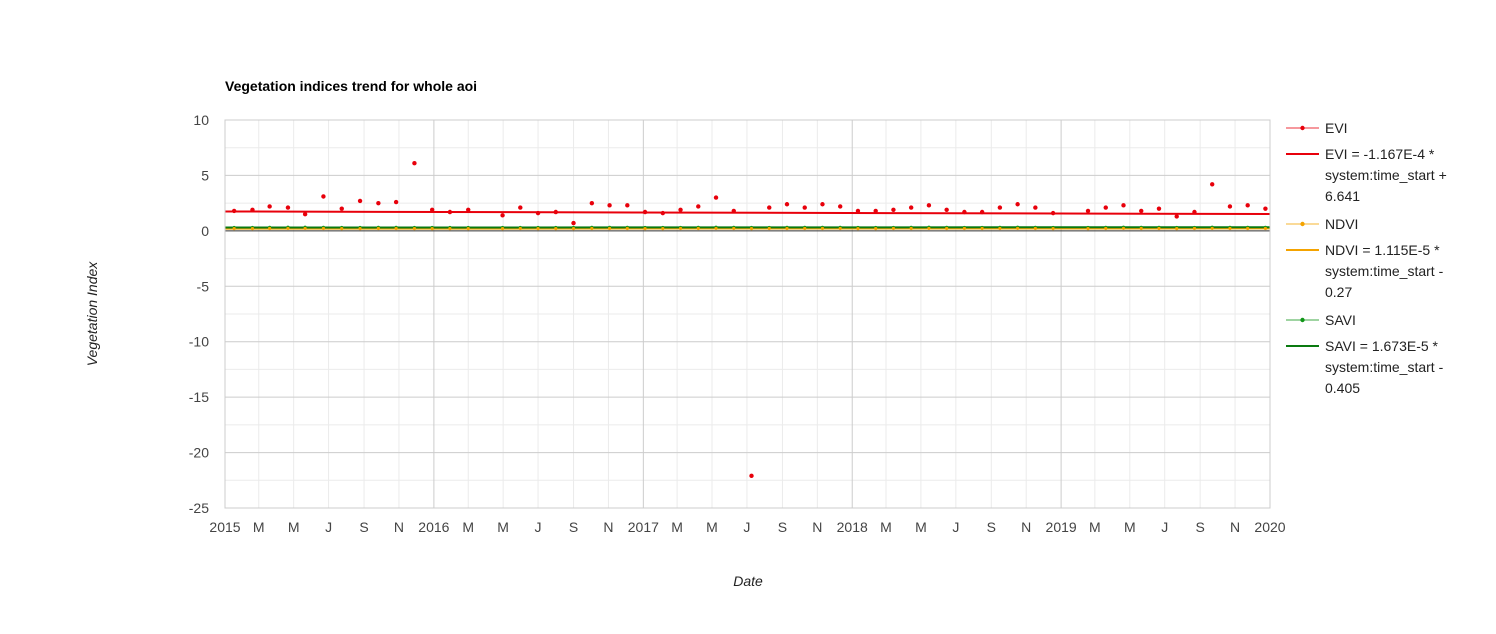  What do you see at coordinates (852, 527) in the screenshot?
I see `x-tick-label: 2018` at bounding box center [852, 527].